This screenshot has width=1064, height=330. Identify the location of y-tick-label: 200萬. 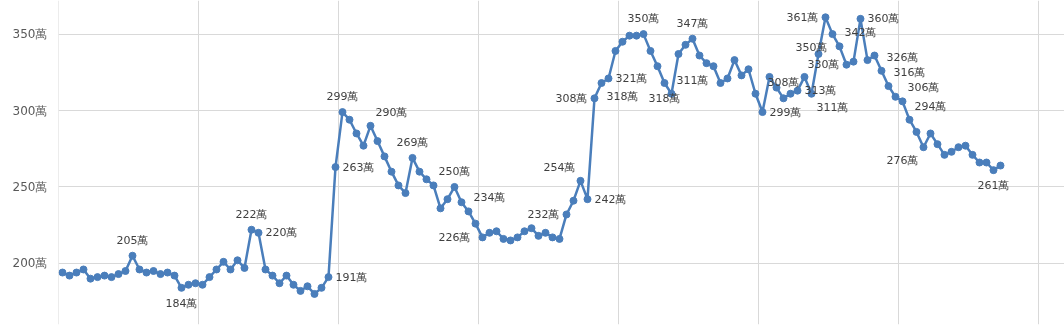
(30, 263).